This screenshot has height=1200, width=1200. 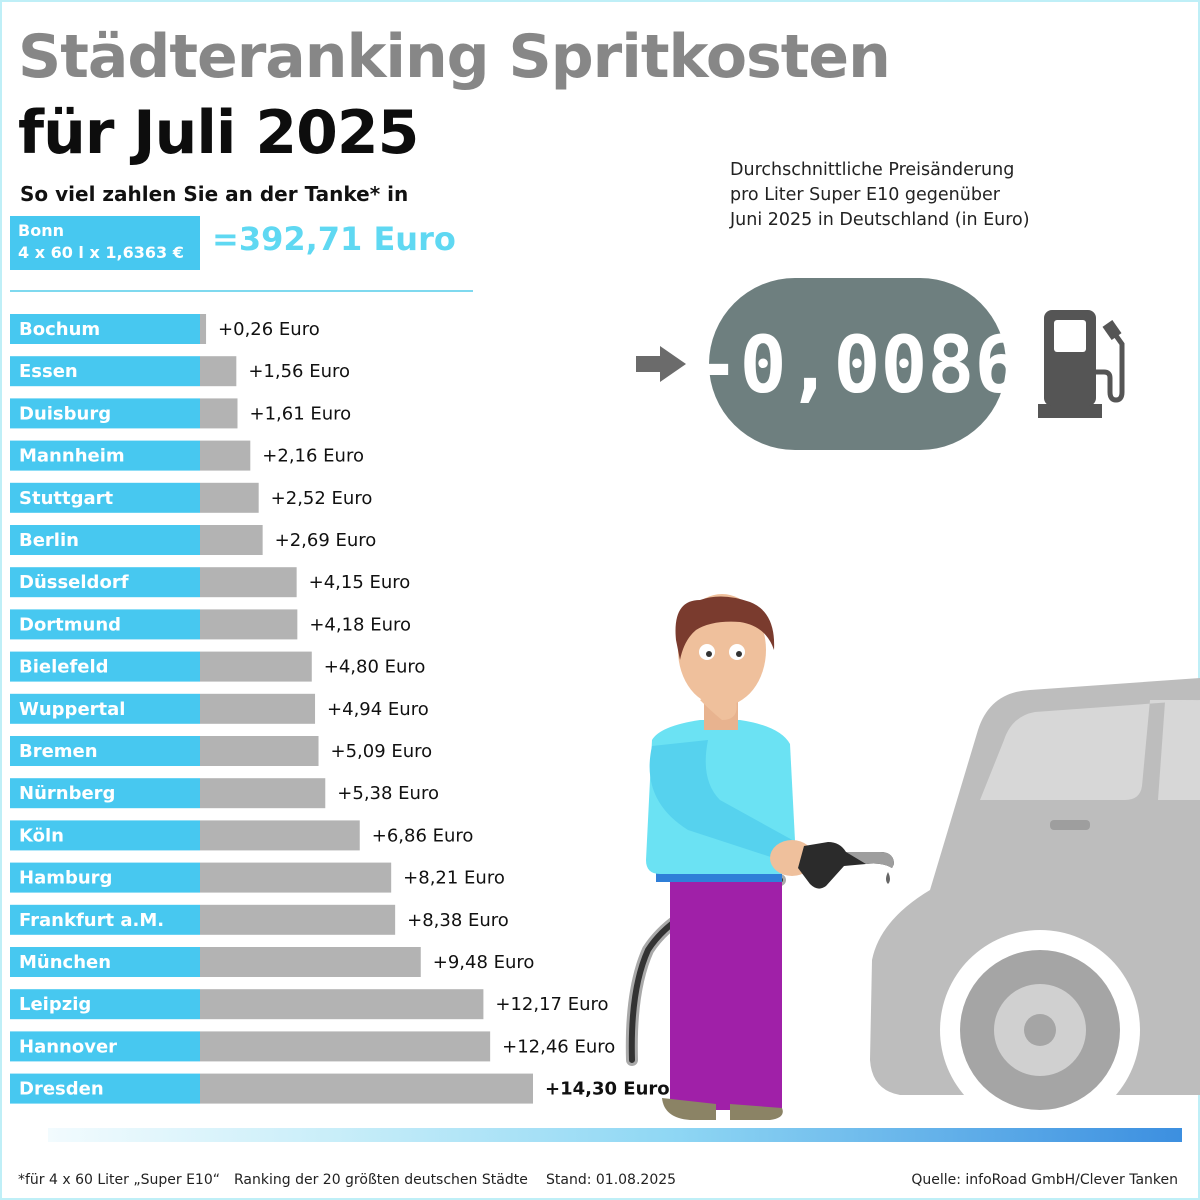 What do you see at coordinates (91, 920) in the screenshot?
I see `city-label: Frankfurt a.M.` at bounding box center [91, 920].